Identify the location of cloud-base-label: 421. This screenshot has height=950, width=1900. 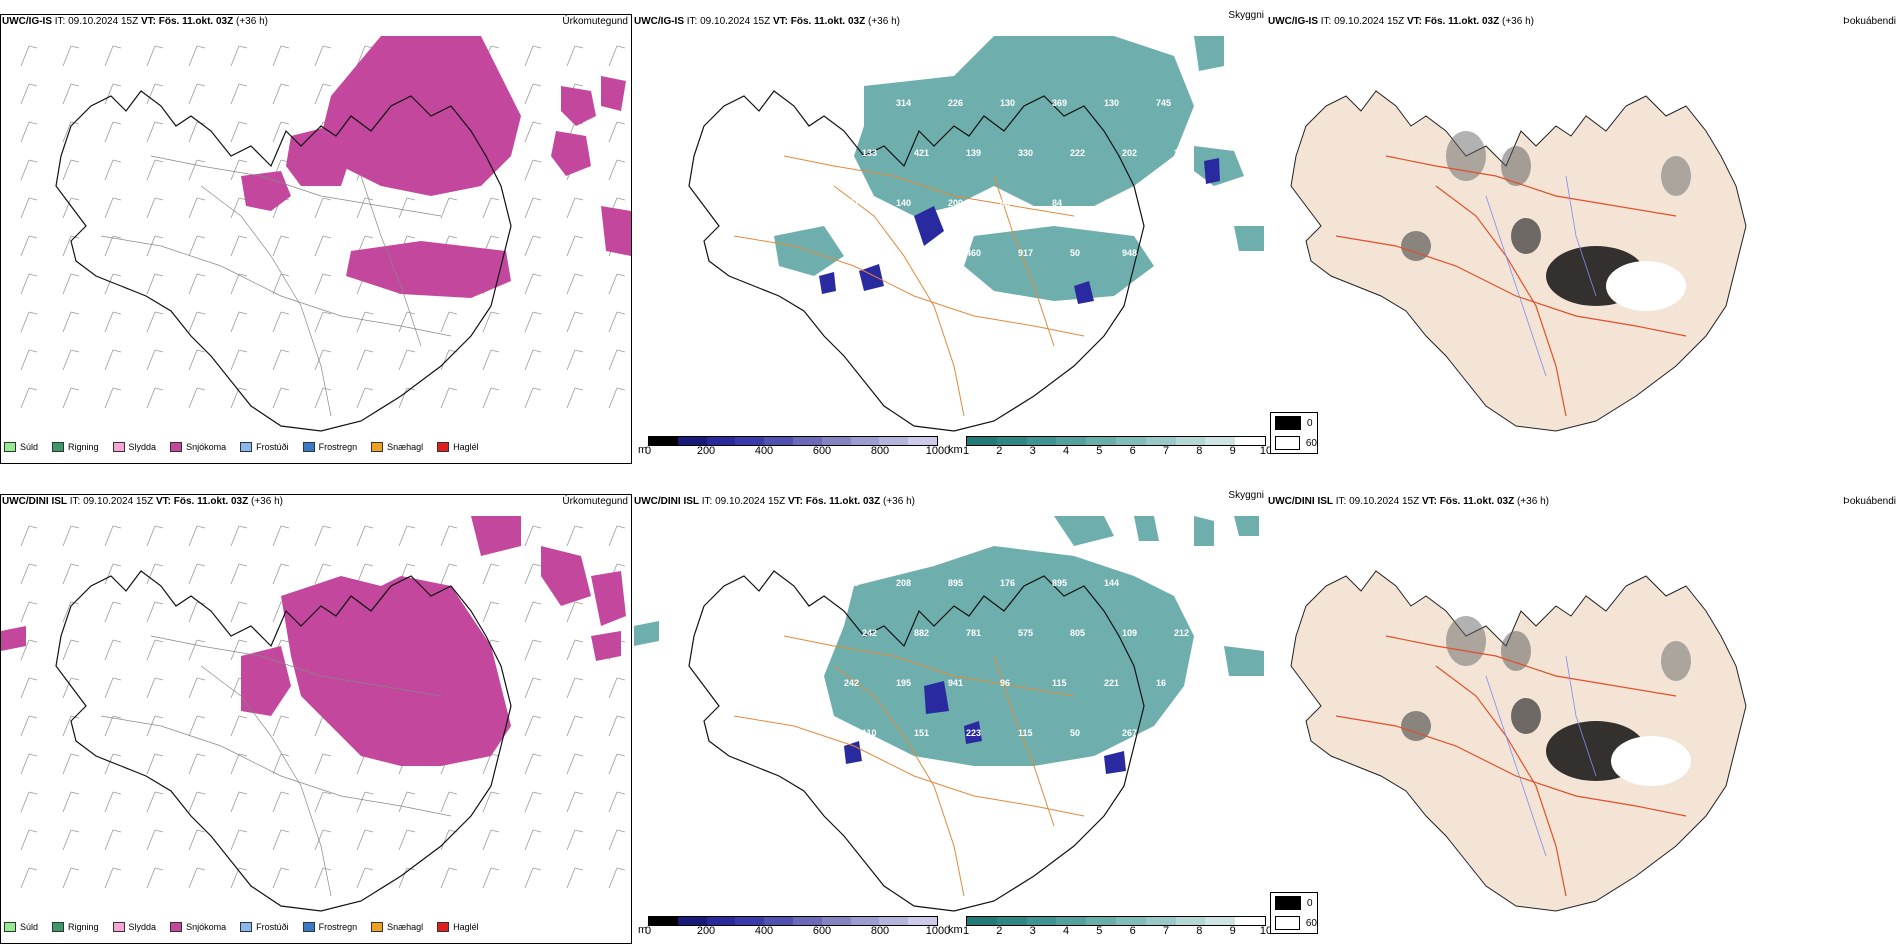
(921, 153).